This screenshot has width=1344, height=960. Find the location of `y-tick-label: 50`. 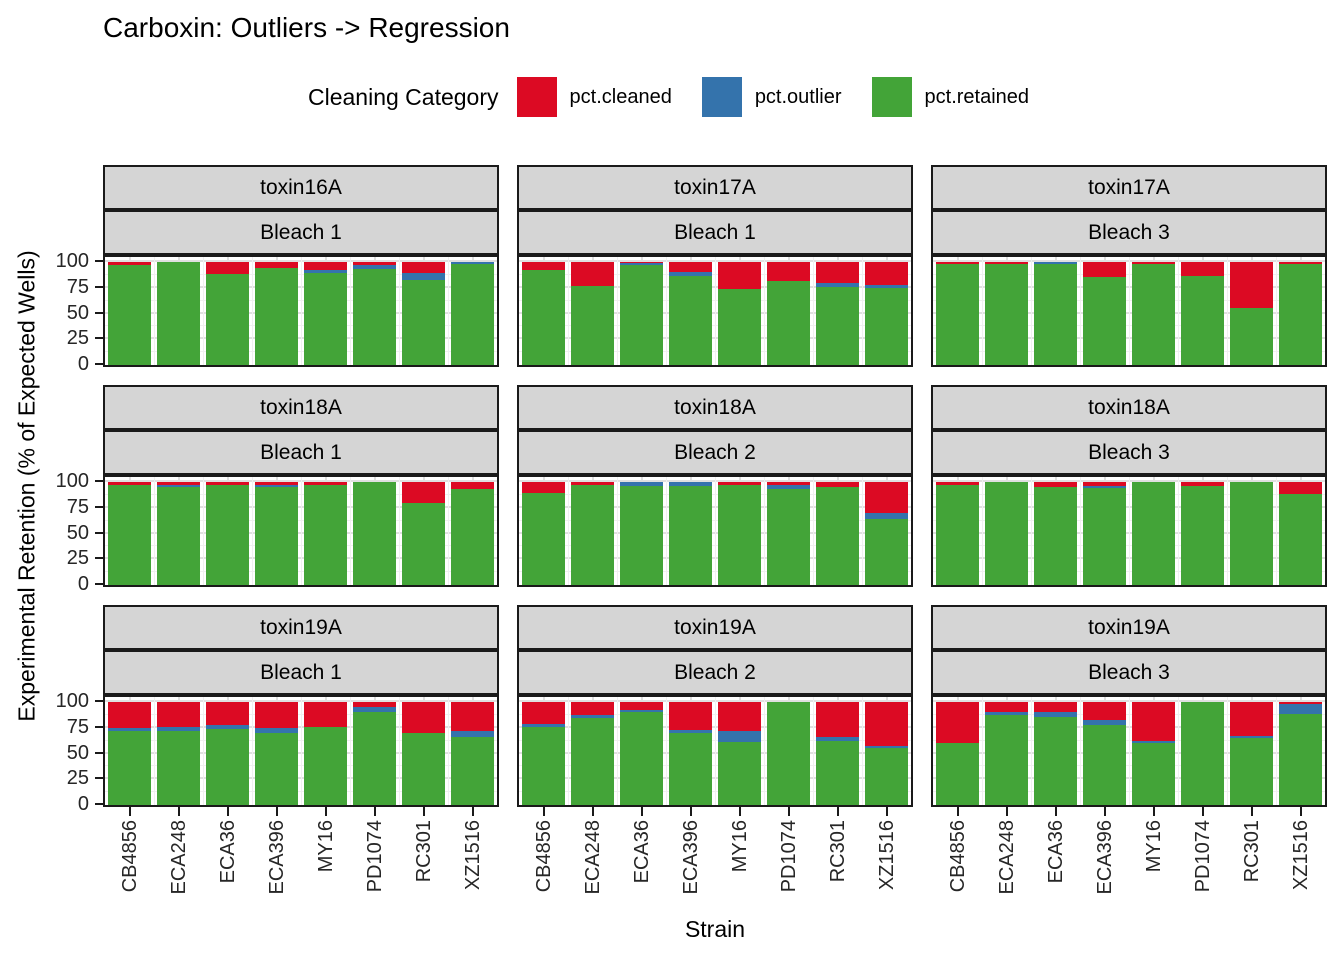

y-tick-label: 50 is located at coordinates (77, 752).